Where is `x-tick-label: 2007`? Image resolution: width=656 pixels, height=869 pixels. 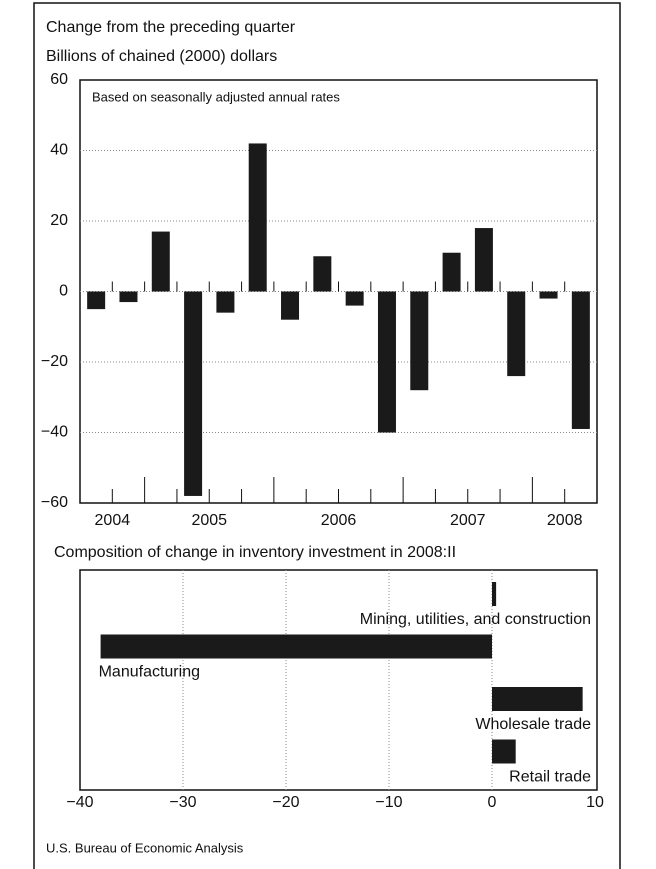
x-tick-label: 2007 is located at coordinates (468, 520).